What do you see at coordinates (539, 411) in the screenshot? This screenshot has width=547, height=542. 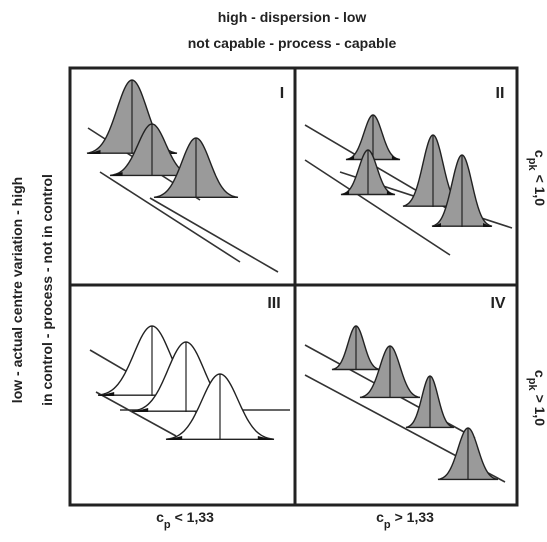 I see `relation: > 1,0` at bounding box center [539, 411].